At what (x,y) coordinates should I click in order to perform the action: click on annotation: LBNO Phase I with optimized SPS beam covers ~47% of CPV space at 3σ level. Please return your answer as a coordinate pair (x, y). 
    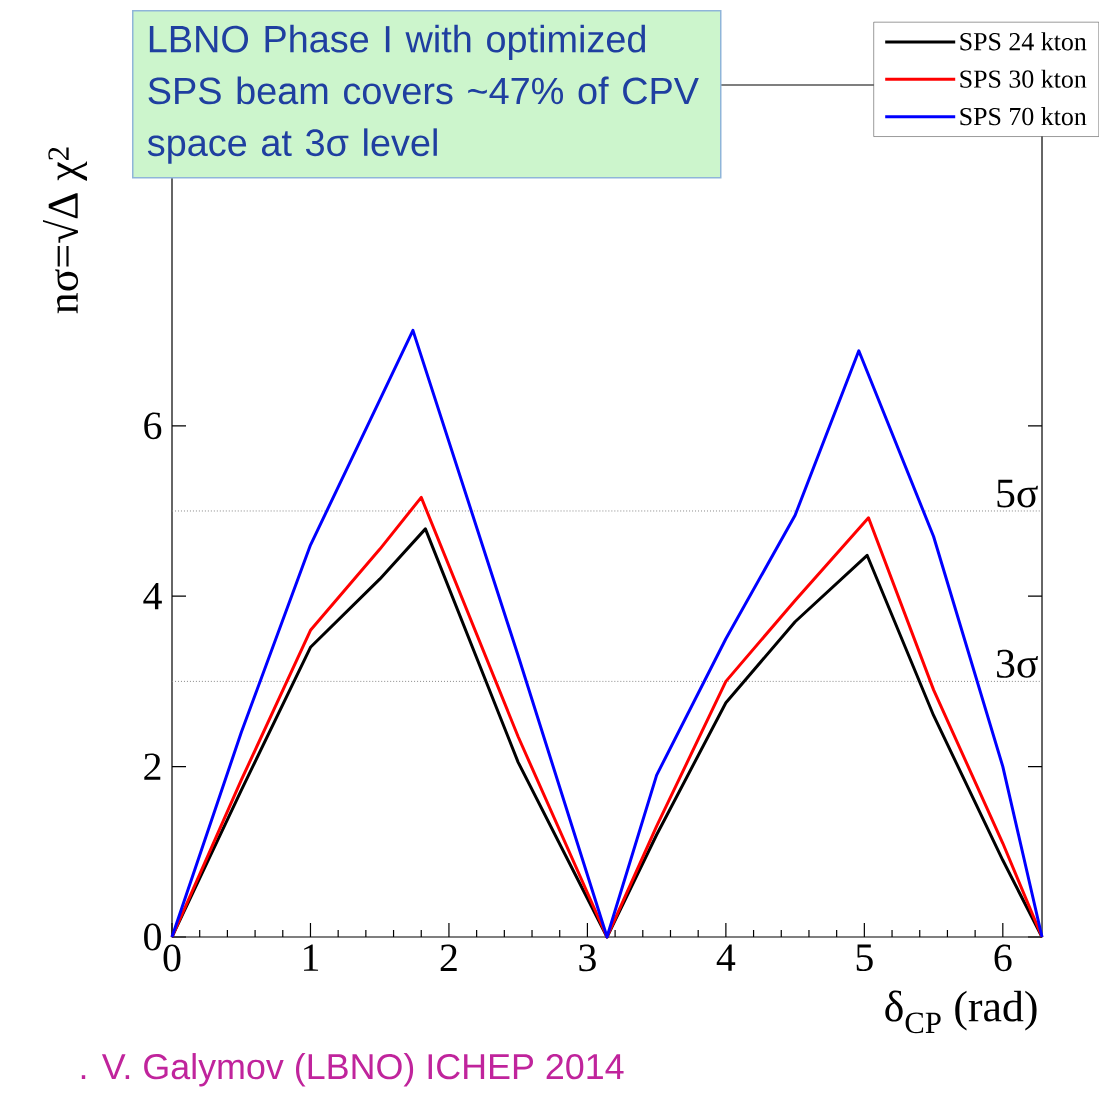
    Looking at the image, I should click on (423, 94).